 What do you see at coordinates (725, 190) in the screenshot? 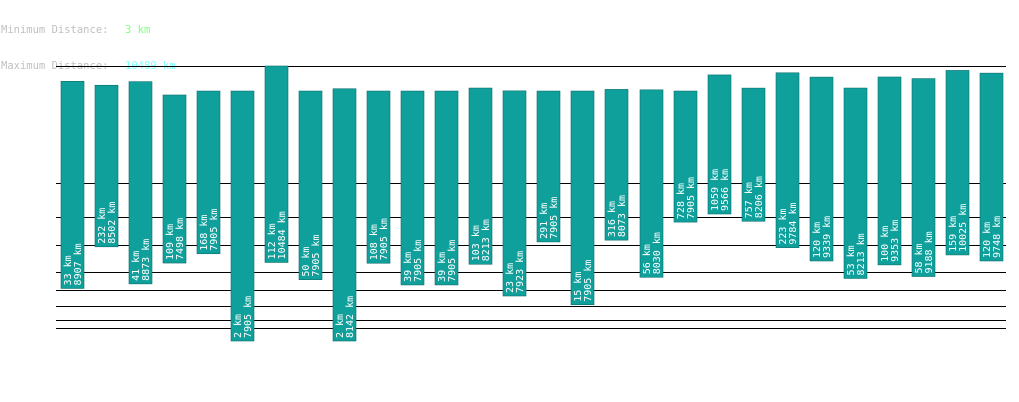
I see `bar-max-label: 9566 km` at bounding box center [725, 190].